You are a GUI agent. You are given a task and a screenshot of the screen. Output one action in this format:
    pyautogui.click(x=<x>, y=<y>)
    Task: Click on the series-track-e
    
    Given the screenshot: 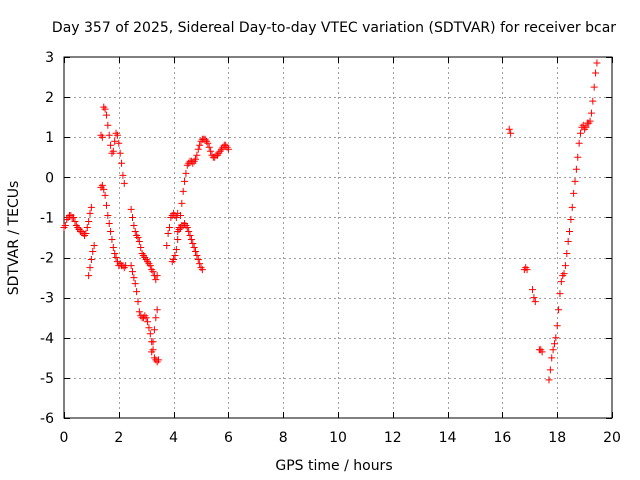 What is the action you would take?
    pyautogui.click(x=144, y=244)
    